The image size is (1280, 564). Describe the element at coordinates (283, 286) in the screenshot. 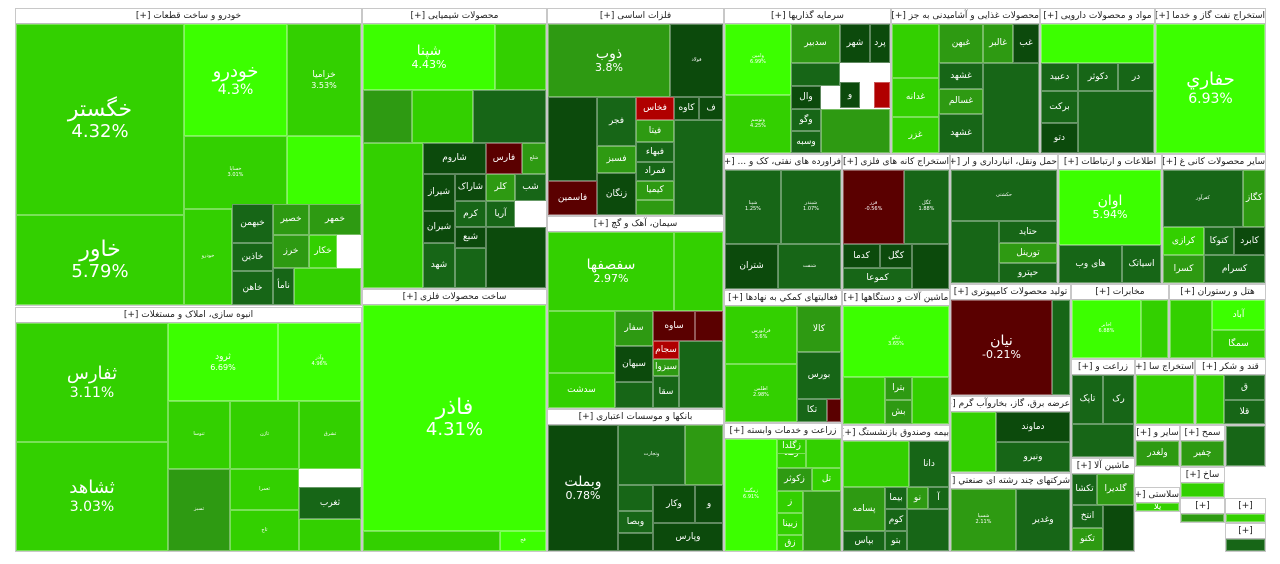

I see `stock-tile-نامأ: نامأ` at that location.